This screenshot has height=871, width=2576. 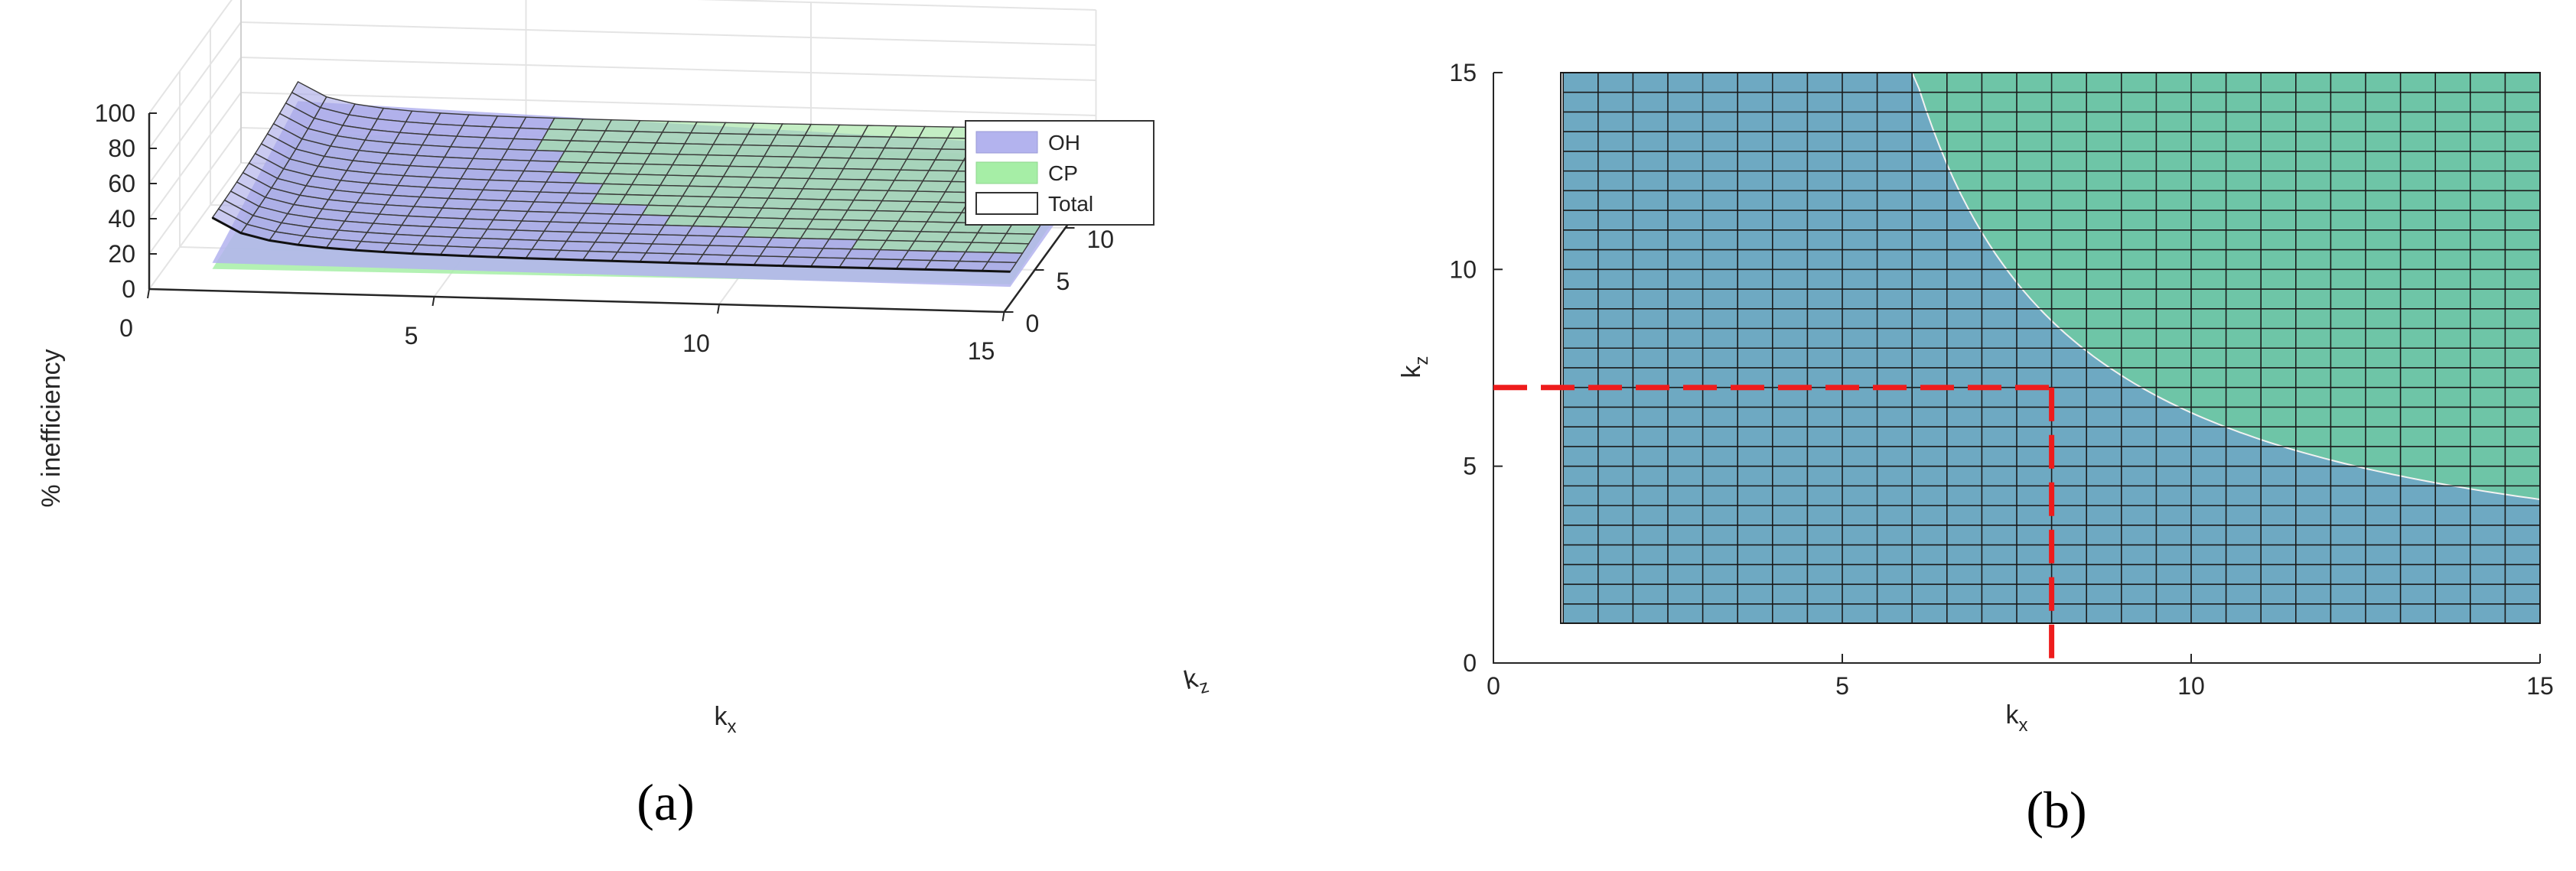 What do you see at coordinates (122, 218) in the screenshot?
I see `z-tick-label: 40` at bounding box center [122, 218].